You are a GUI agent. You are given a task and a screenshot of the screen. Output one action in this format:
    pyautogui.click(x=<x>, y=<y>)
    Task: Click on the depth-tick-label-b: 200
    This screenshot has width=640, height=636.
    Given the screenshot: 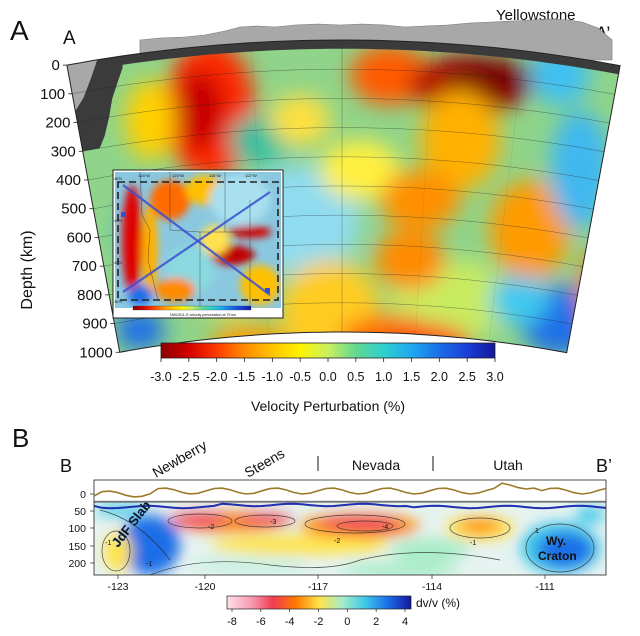 What is the action you would take?
    pyautogui.click(x=77, y=564)
    